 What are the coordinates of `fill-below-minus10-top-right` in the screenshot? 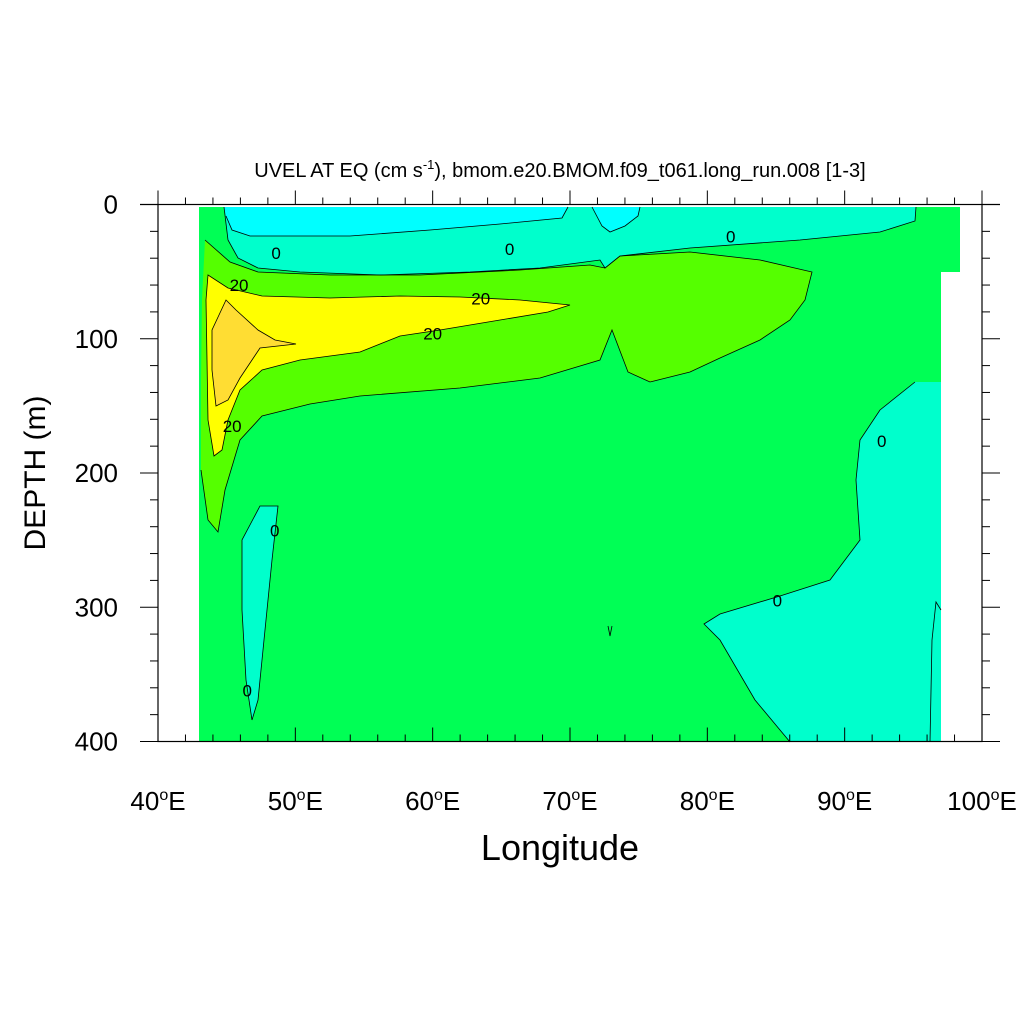 It's located at (616, 219).